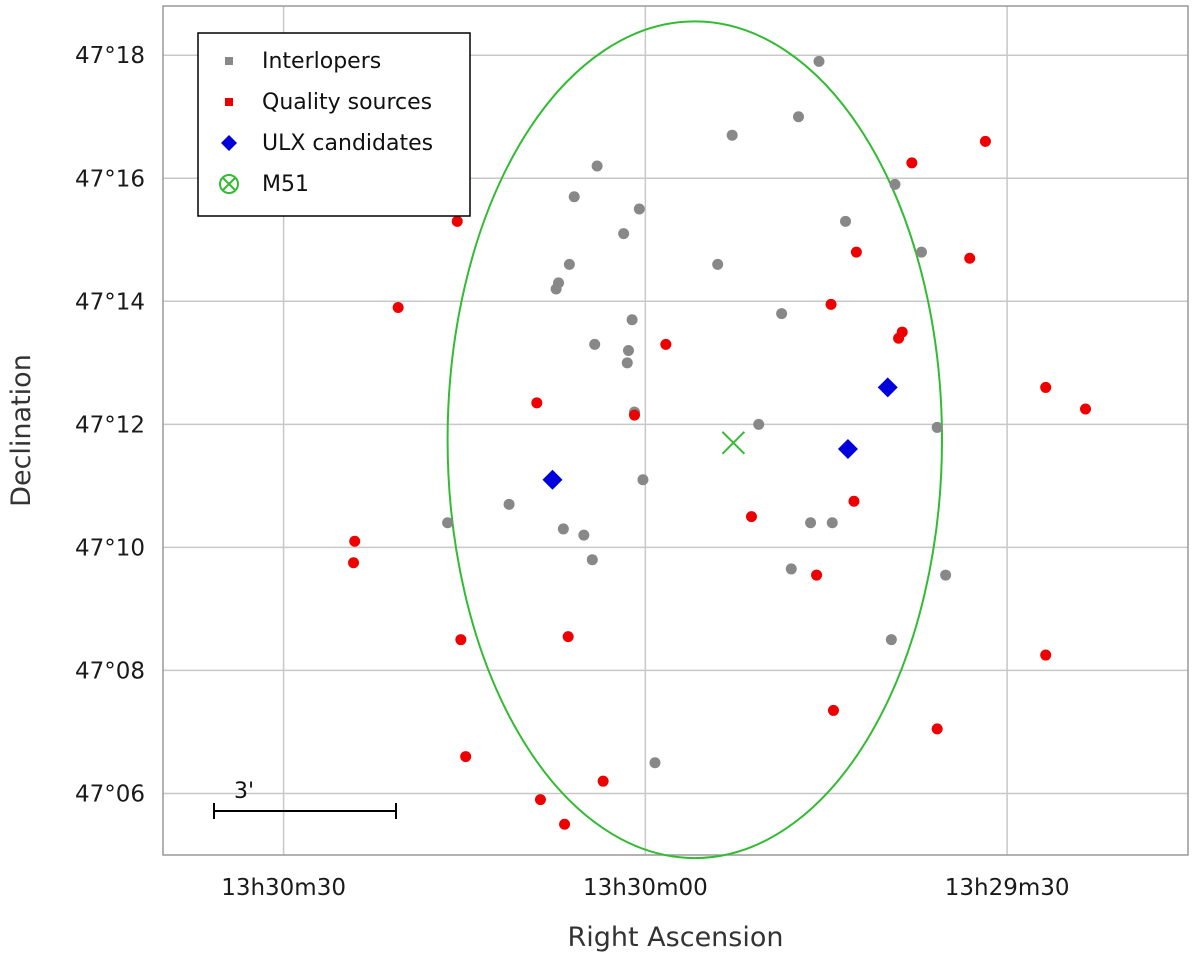  I want to click on legend-item-ulx-candidates: ULX candidates, so click(327, 143).